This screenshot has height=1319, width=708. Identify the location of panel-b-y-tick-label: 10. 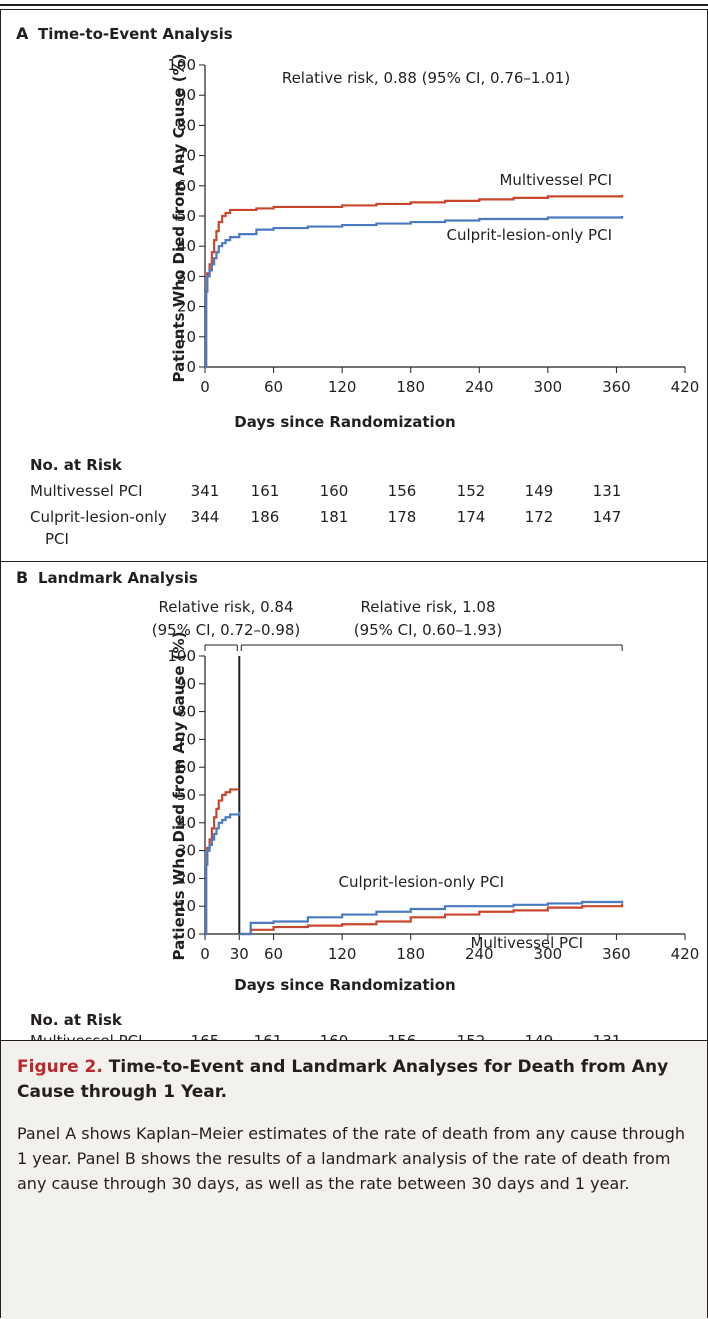
(186, 906).